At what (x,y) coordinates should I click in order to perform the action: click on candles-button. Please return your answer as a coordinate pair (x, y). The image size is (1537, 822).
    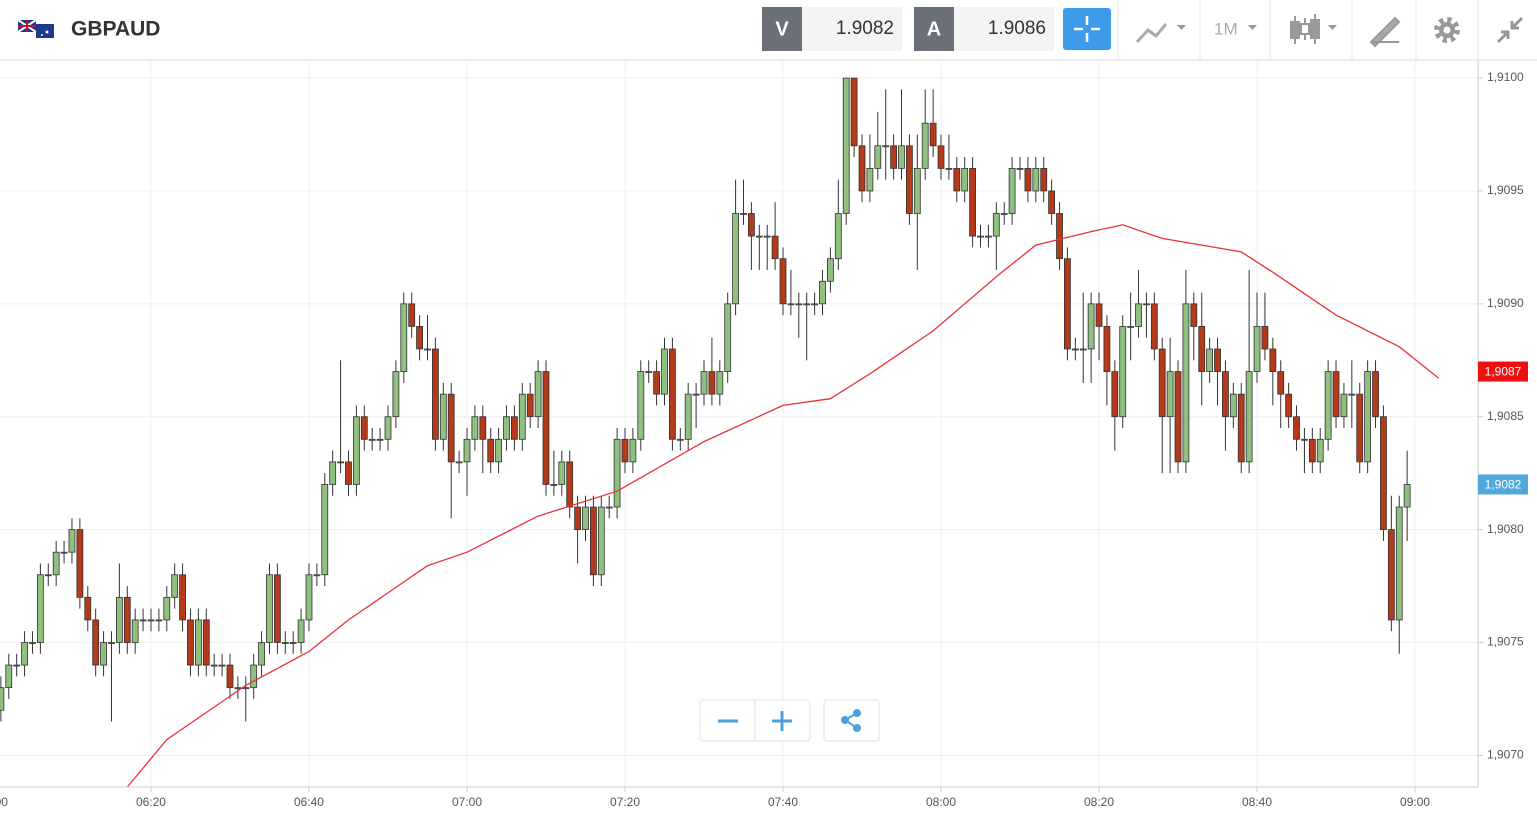
    Looking at the image, I should click on (1313, 29).